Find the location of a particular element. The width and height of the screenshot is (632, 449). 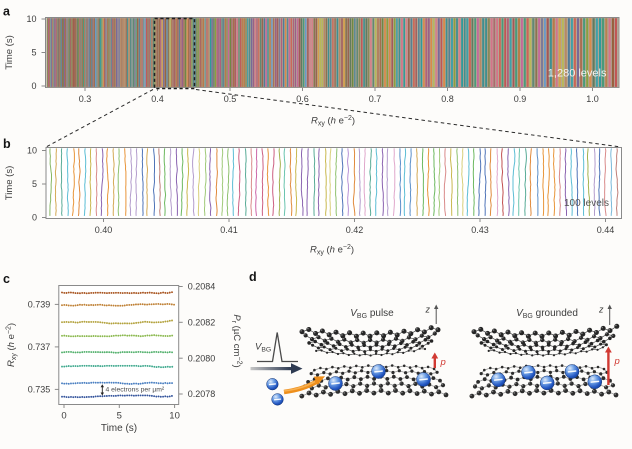

svg-text: 0.40 is located at coordinates (104, 230).